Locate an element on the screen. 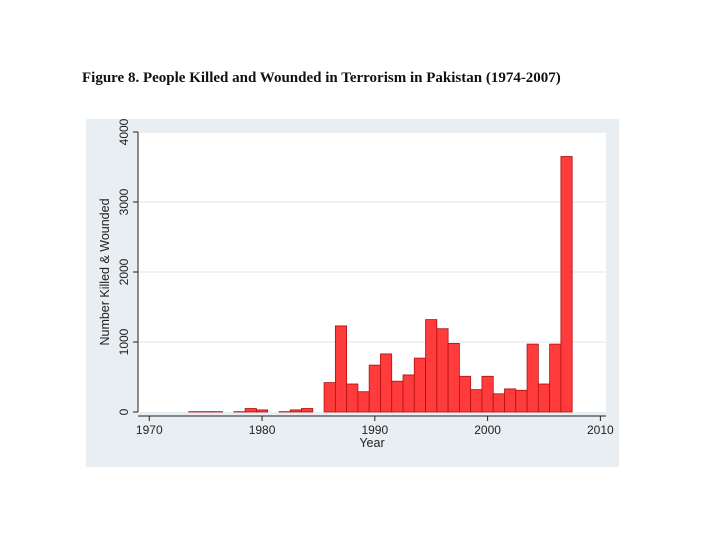  bar-1984 is located at coordinates (307, 410).